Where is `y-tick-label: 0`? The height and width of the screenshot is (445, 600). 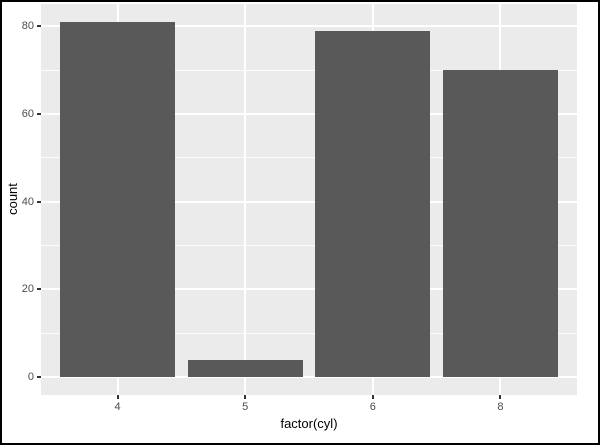
y-tick-label: 0 is located at coordinates (30, 377).